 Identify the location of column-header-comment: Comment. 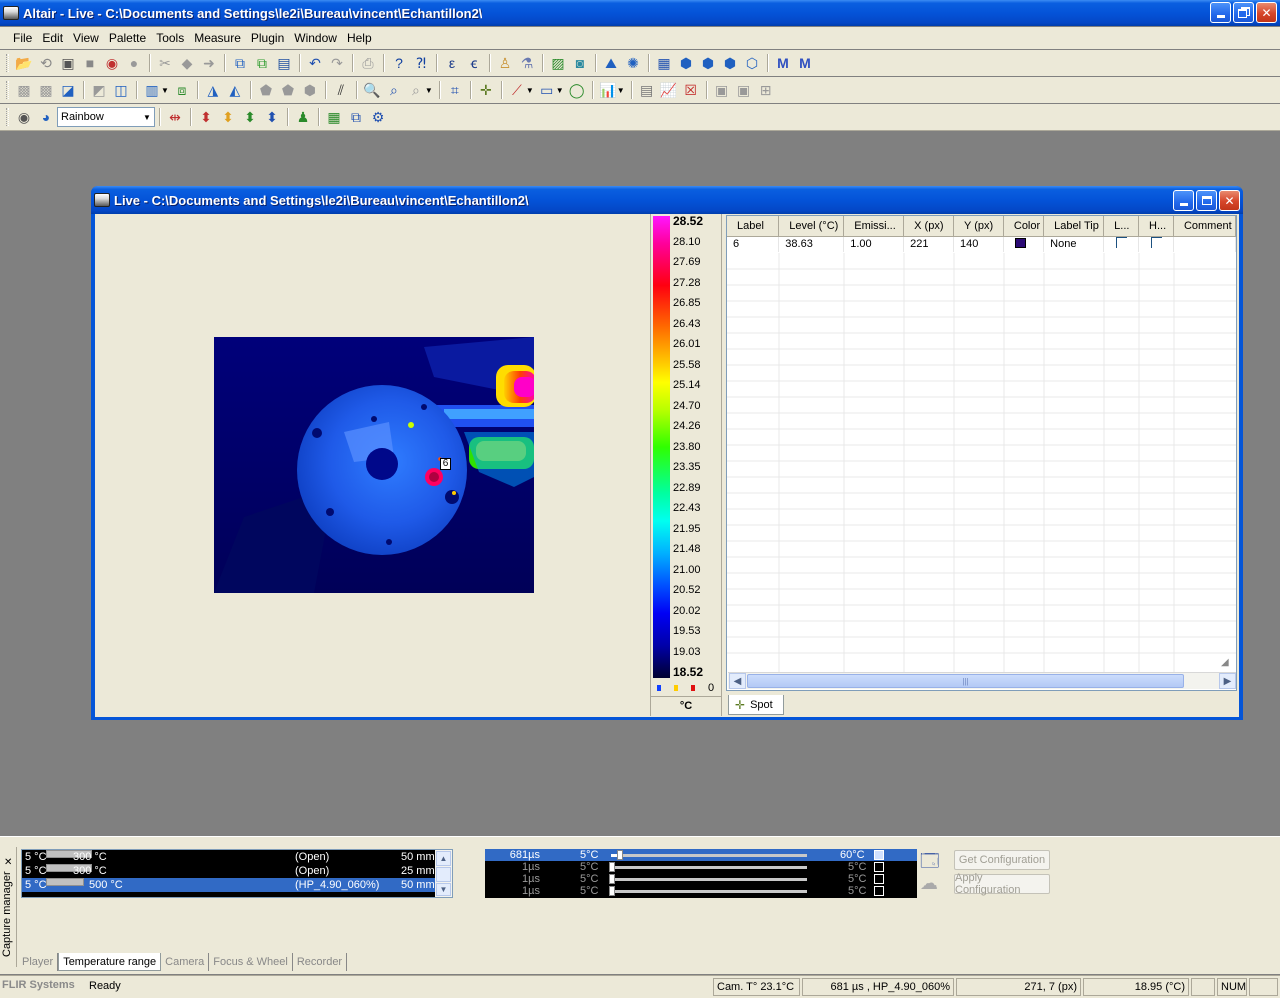
(1204, 226).